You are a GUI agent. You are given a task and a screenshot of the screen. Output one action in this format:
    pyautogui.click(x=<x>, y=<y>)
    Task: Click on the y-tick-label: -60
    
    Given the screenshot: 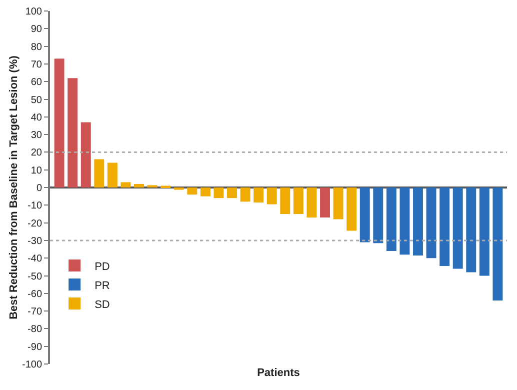 What is the action you would take?
    pyautogui.click(x=35, y=294)
    